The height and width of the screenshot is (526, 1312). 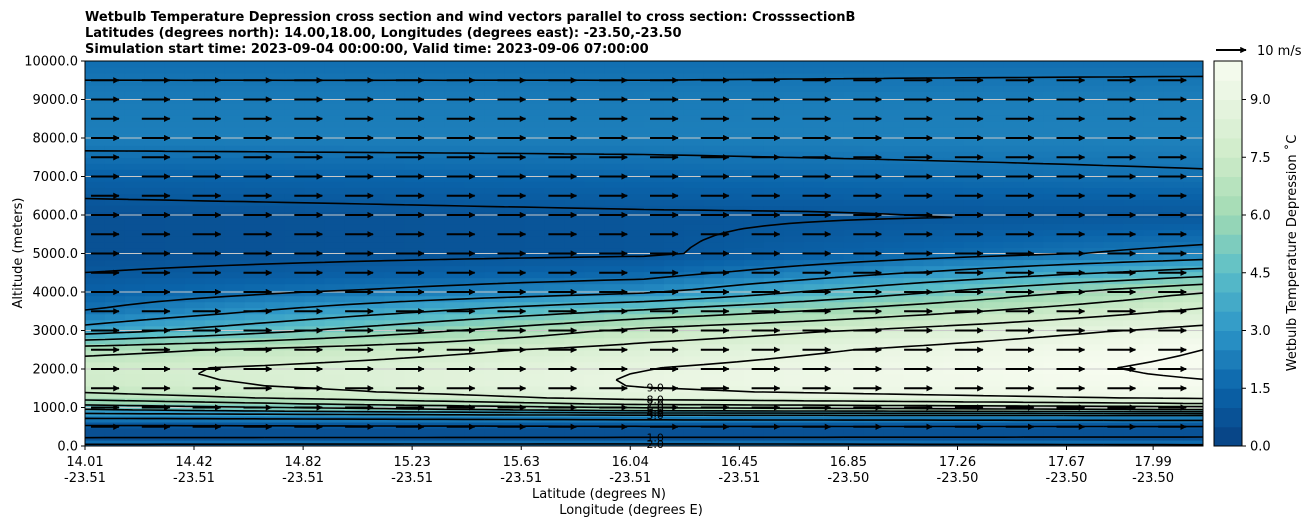 I want to click on colorbar-tick-label: 7.5, so click(x=1260, y=158).